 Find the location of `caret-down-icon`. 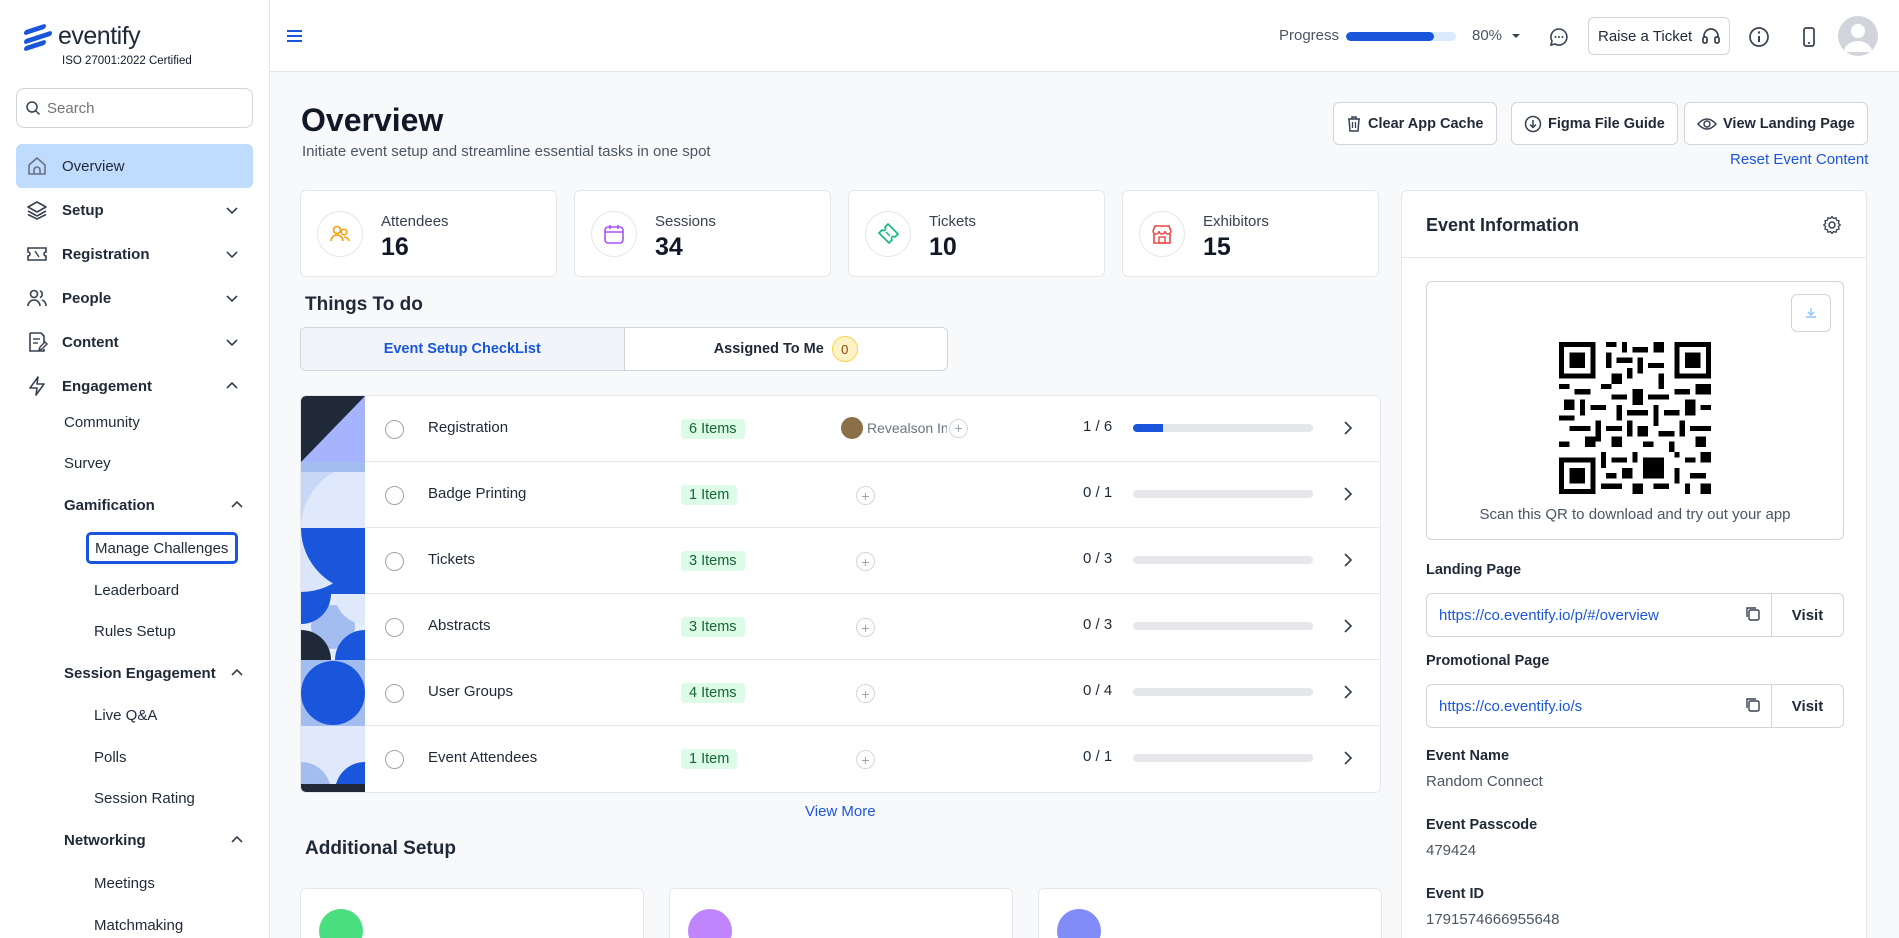

caret-down-icon is located at coordinates (1516, 36).